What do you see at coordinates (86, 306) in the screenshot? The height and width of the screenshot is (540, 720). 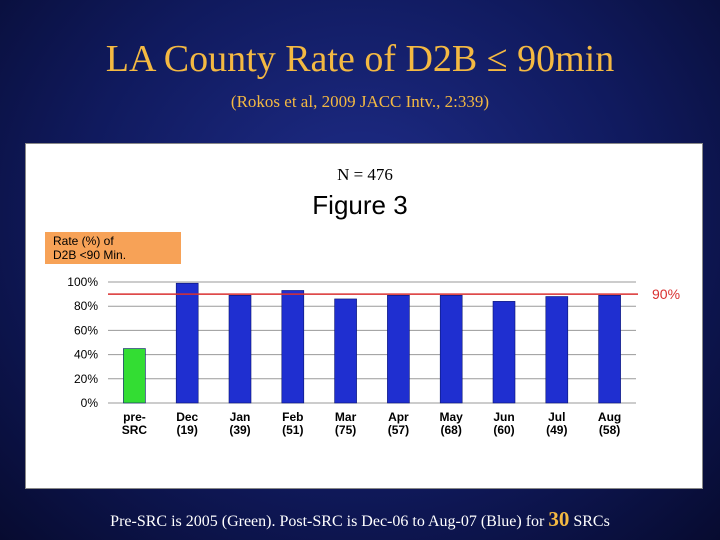 I see `y-tick-label: 80%` at bounding box center [86, 306].